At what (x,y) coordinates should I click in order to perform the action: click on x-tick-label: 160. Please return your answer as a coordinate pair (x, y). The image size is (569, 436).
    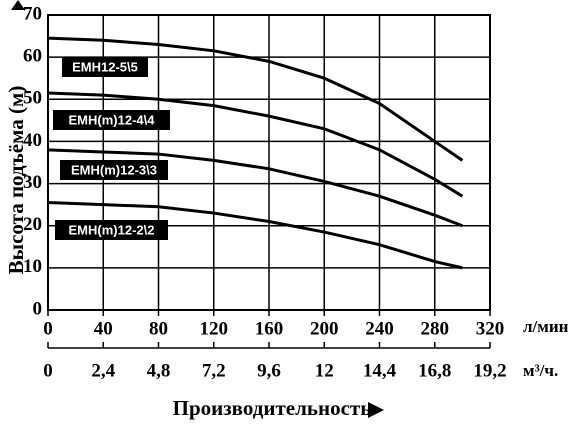
    Looking at the image, I should click on (269, 328).